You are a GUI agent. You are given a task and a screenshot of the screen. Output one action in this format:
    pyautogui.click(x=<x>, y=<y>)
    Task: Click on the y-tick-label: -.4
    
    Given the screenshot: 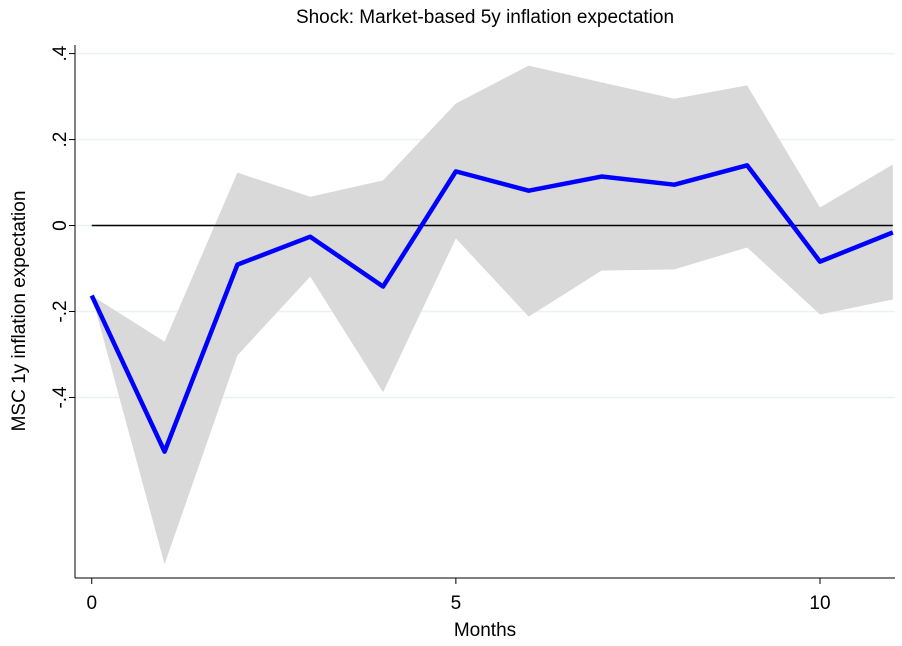 What is the action you would take?
    pyautogui.click(x=60, y=397)
    